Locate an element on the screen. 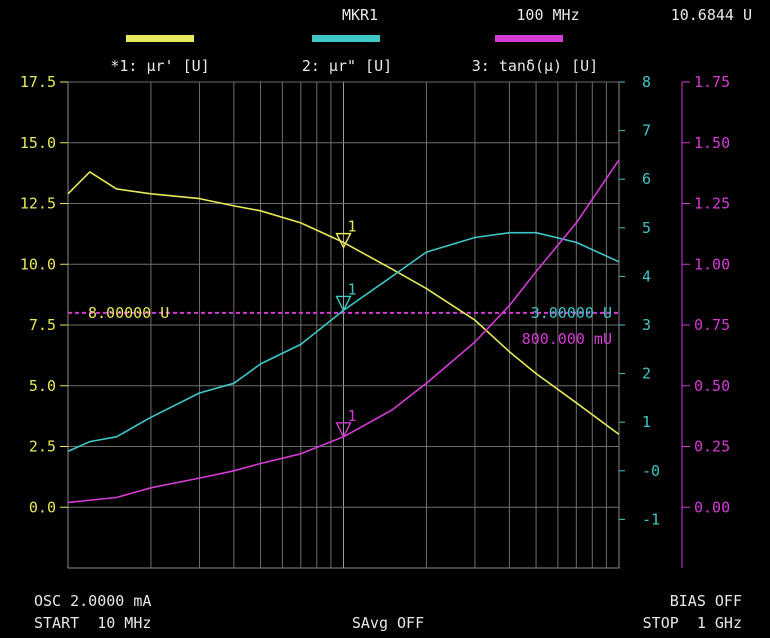 This screenshot has width=770, height=638. marker-frequency: 100 MHz is located at coordinates (547, 15).